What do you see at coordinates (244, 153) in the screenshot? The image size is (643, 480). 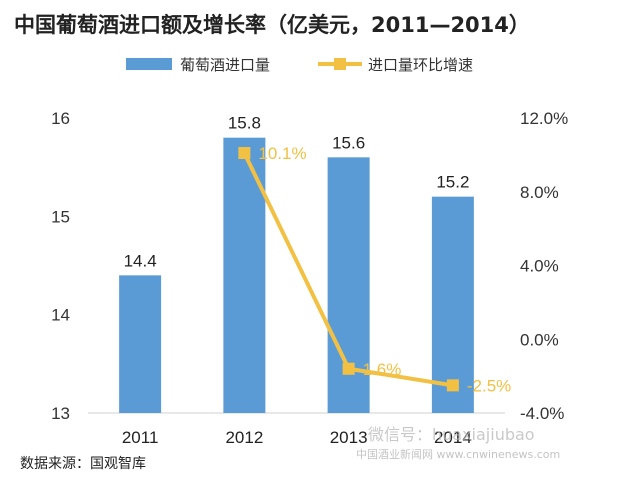 I see `line-point-2012` at bounding box center [244, 153].